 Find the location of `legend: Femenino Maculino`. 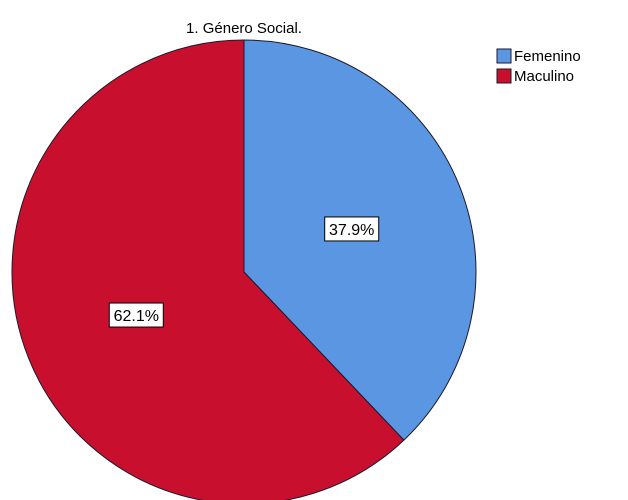

legend: Femenino Maculino is located at coordinates (538, 66).